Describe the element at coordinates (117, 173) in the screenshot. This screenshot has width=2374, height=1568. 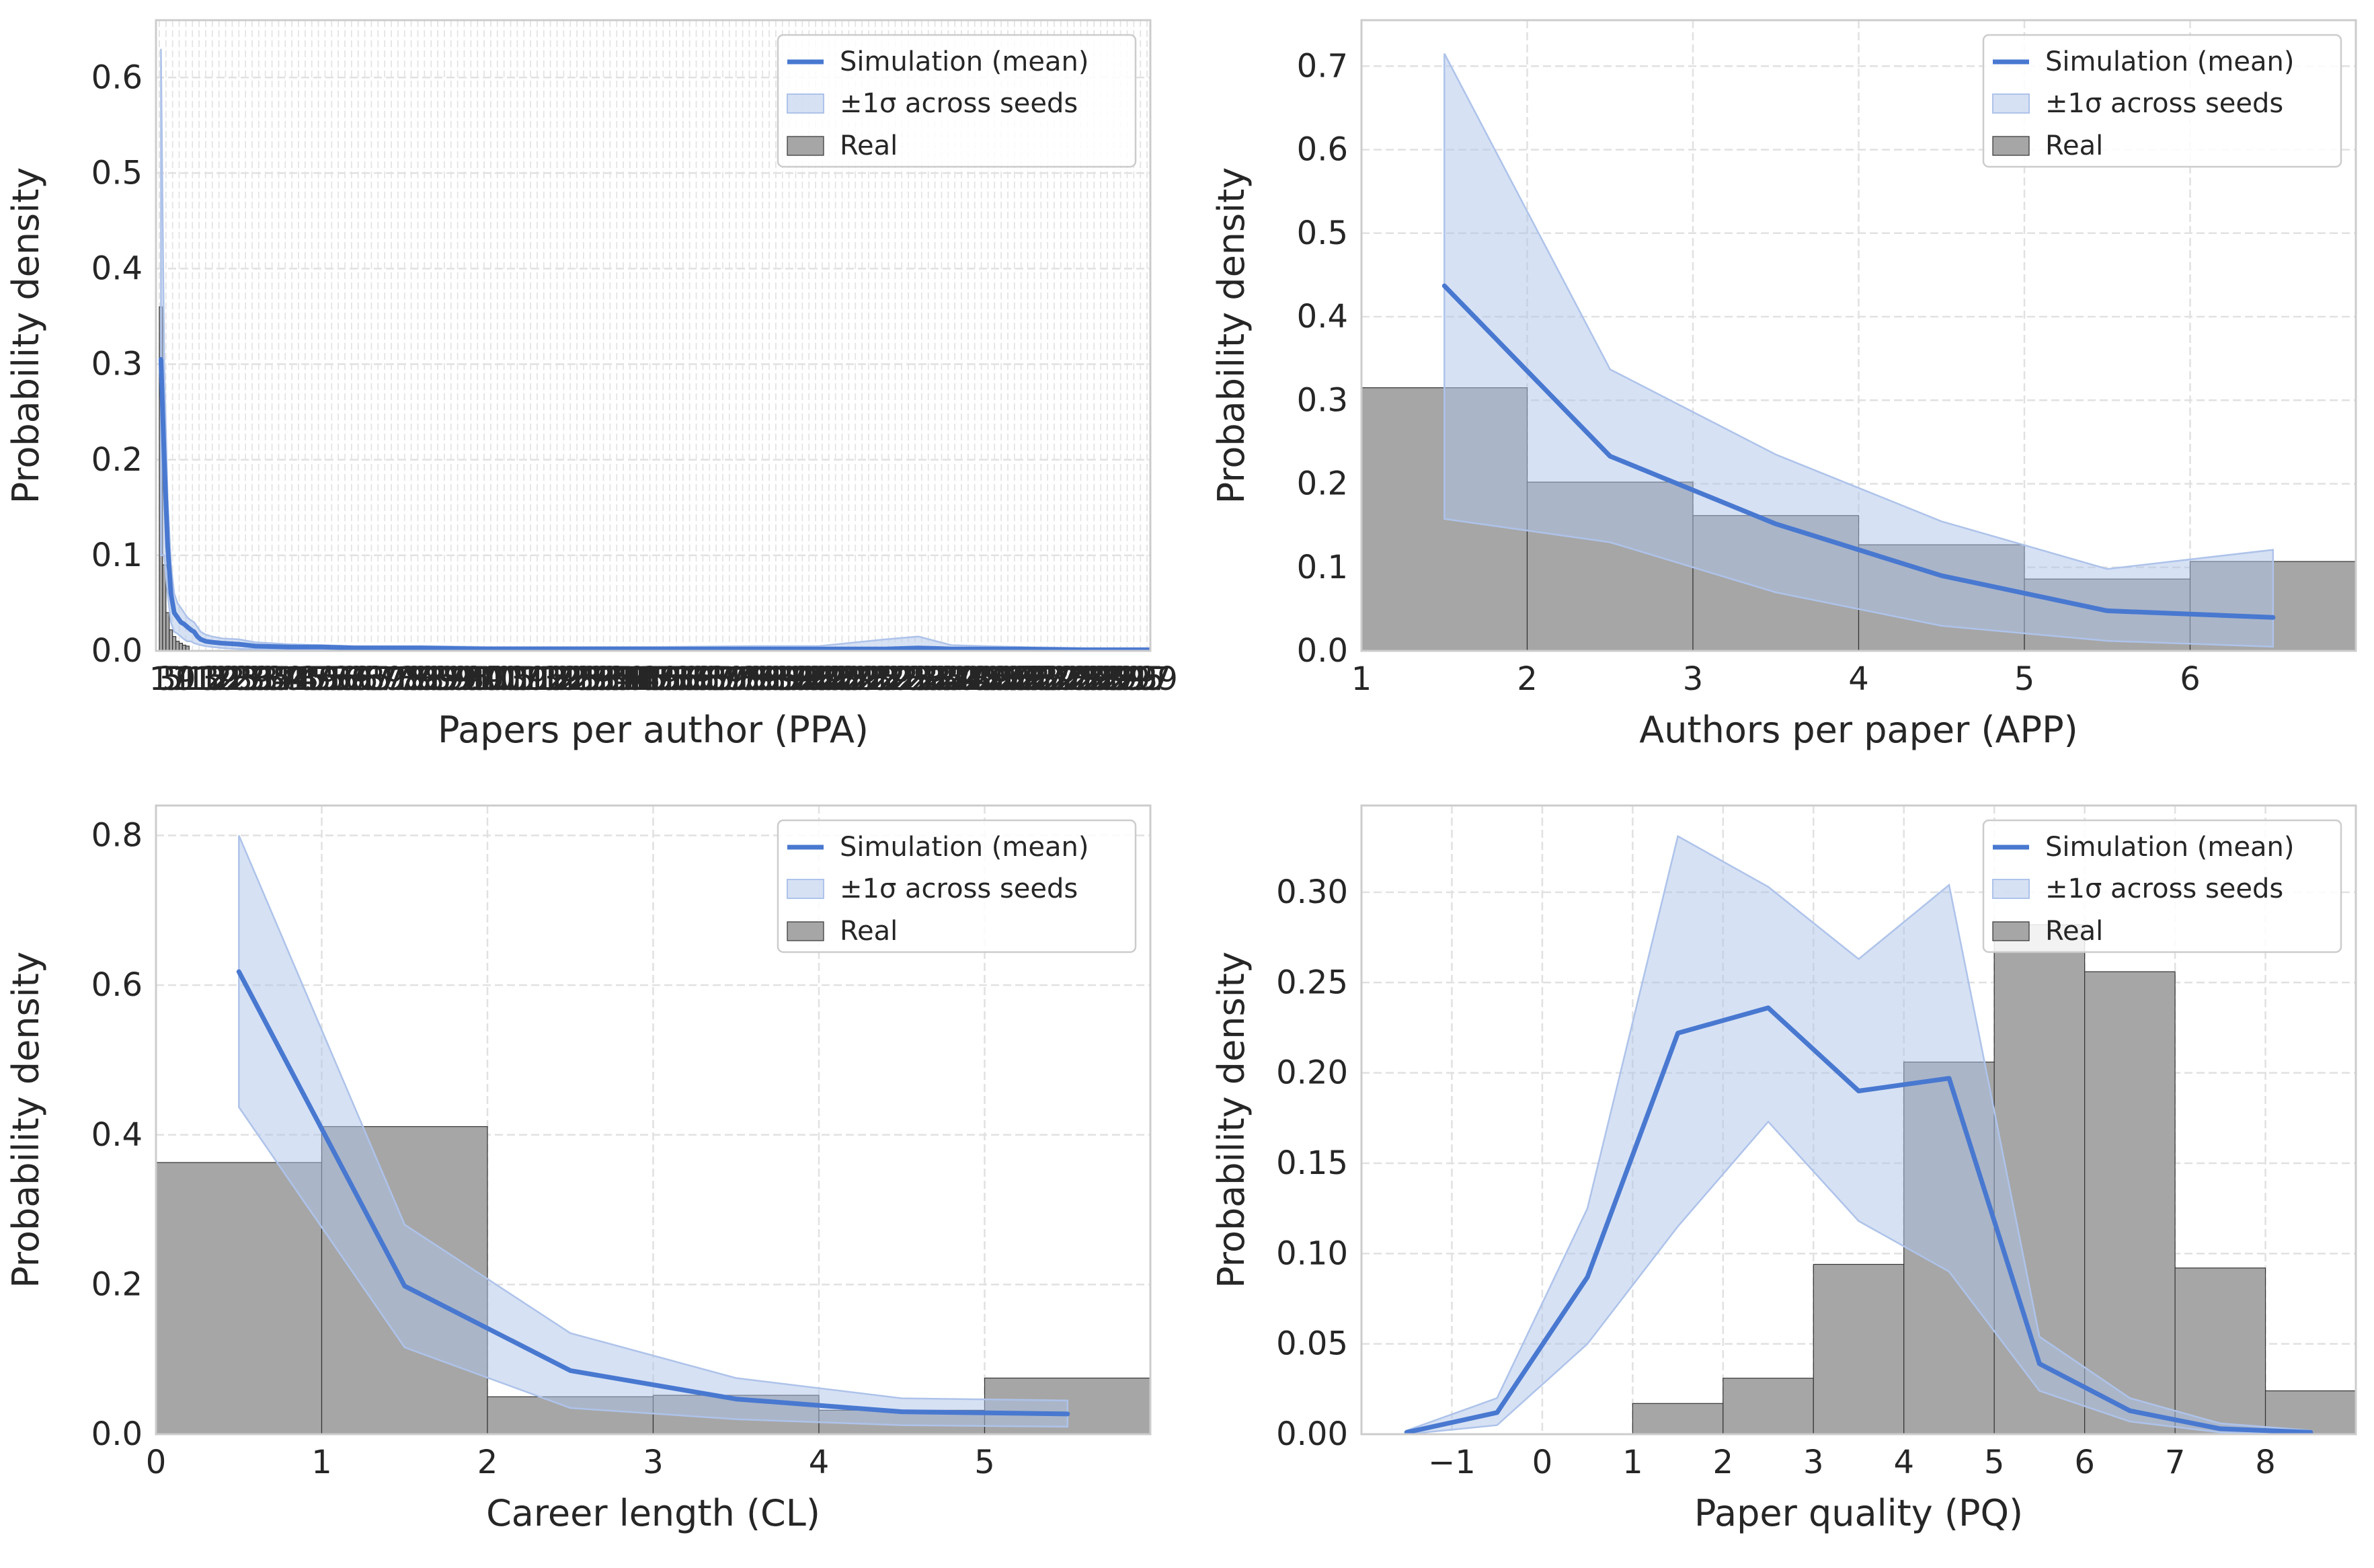
I see `y-tick-label: 0.5` at that location.